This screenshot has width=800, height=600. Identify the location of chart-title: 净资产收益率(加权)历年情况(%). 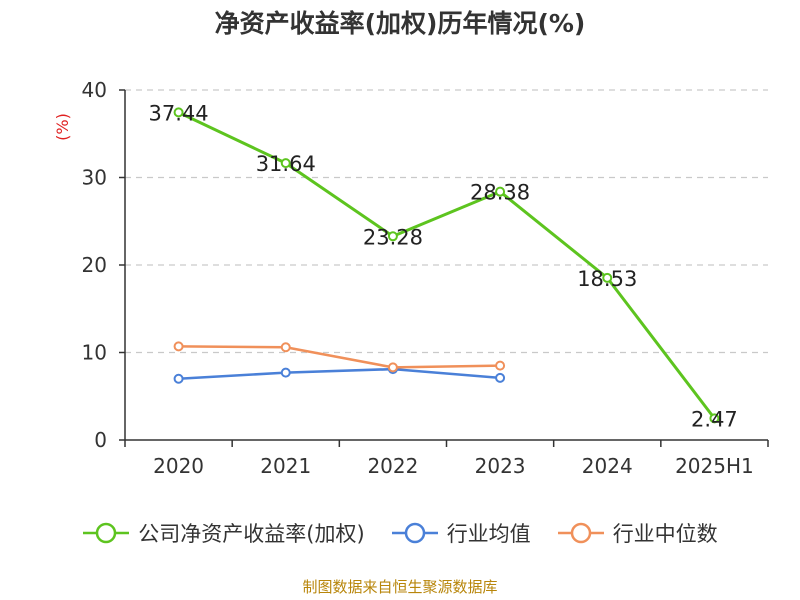
(400, 23).